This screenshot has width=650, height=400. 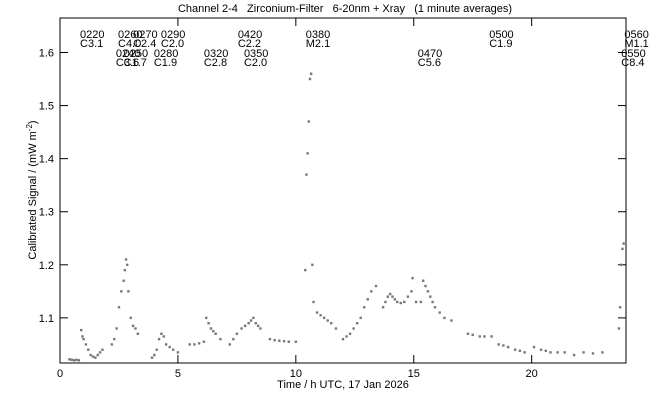 What do you see at coordinates (172, 44) in the screenshot?
I see `flare-class: C2.0` at bounding box center [172, 44].